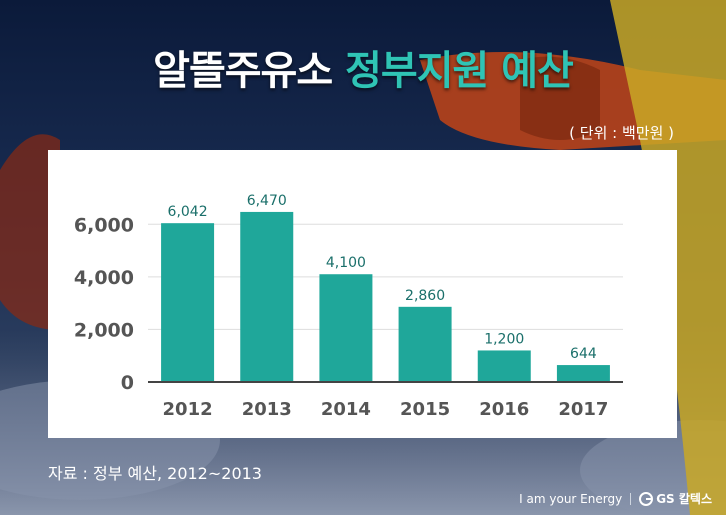  I want to click on data-label: 6,470, so click(267, 201).